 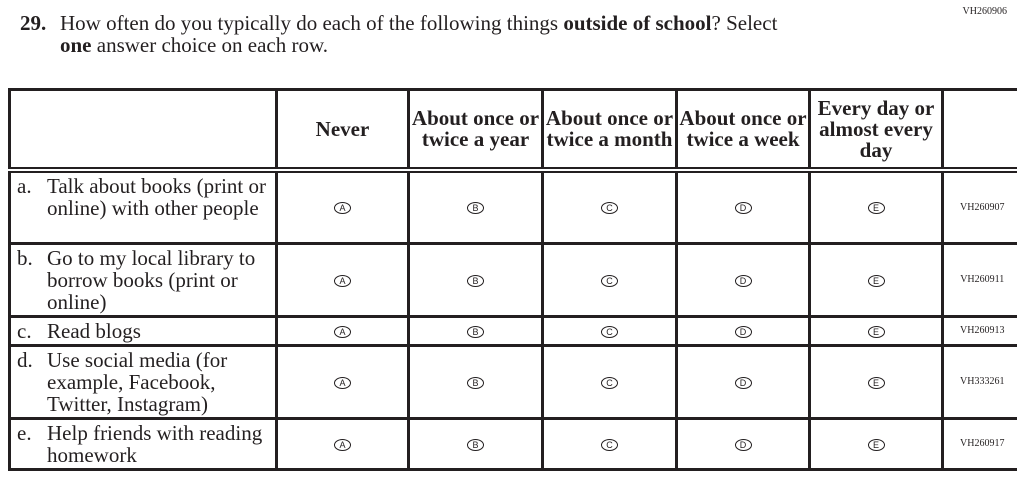 What do you see at coordinates (979, 443) in the screenshot?
I see `item-code: VH260917` at bounding box center [979, 443].